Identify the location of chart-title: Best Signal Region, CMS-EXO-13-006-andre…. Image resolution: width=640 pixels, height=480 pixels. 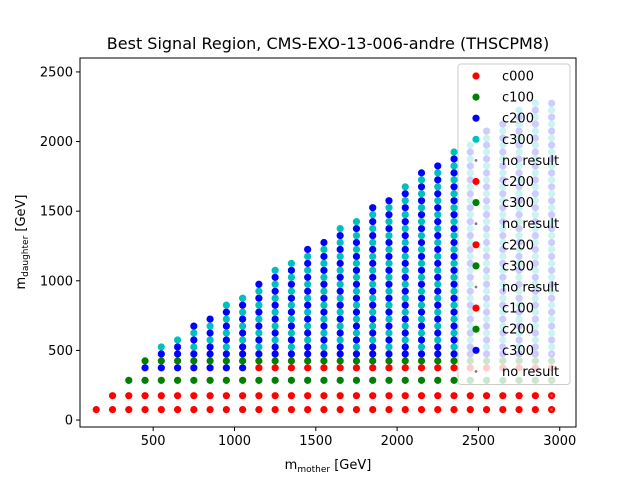
(328, 43).